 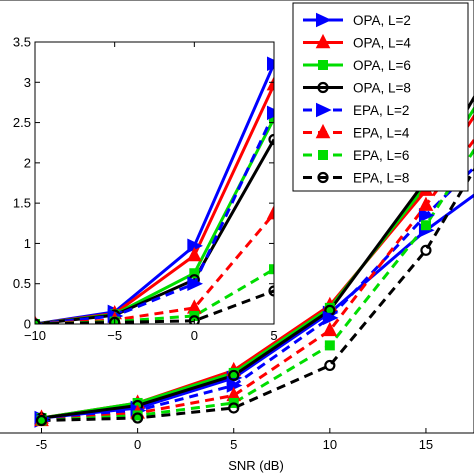 I want to click on inset-y-tick-label: 3, so click(x=27, y=82).